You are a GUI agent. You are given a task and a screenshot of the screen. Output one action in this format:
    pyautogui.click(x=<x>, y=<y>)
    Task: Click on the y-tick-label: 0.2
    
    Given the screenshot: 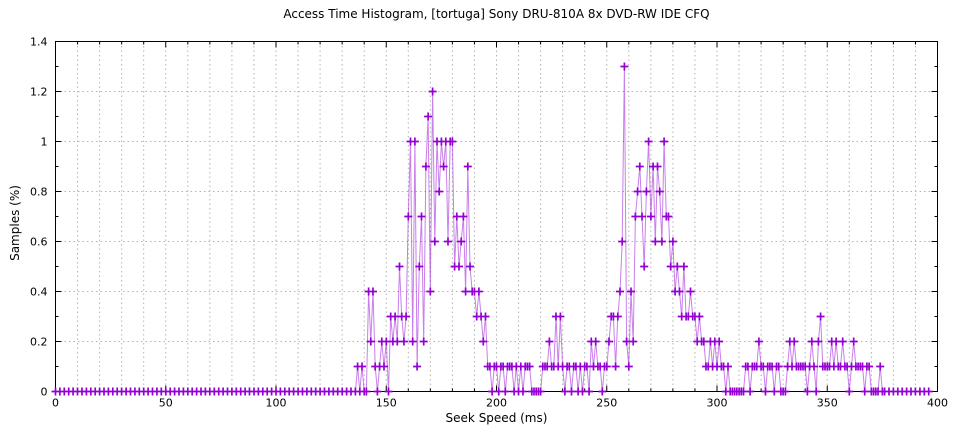 What is the action you would take?
    pyautogui.click(x=39, y=342)
    